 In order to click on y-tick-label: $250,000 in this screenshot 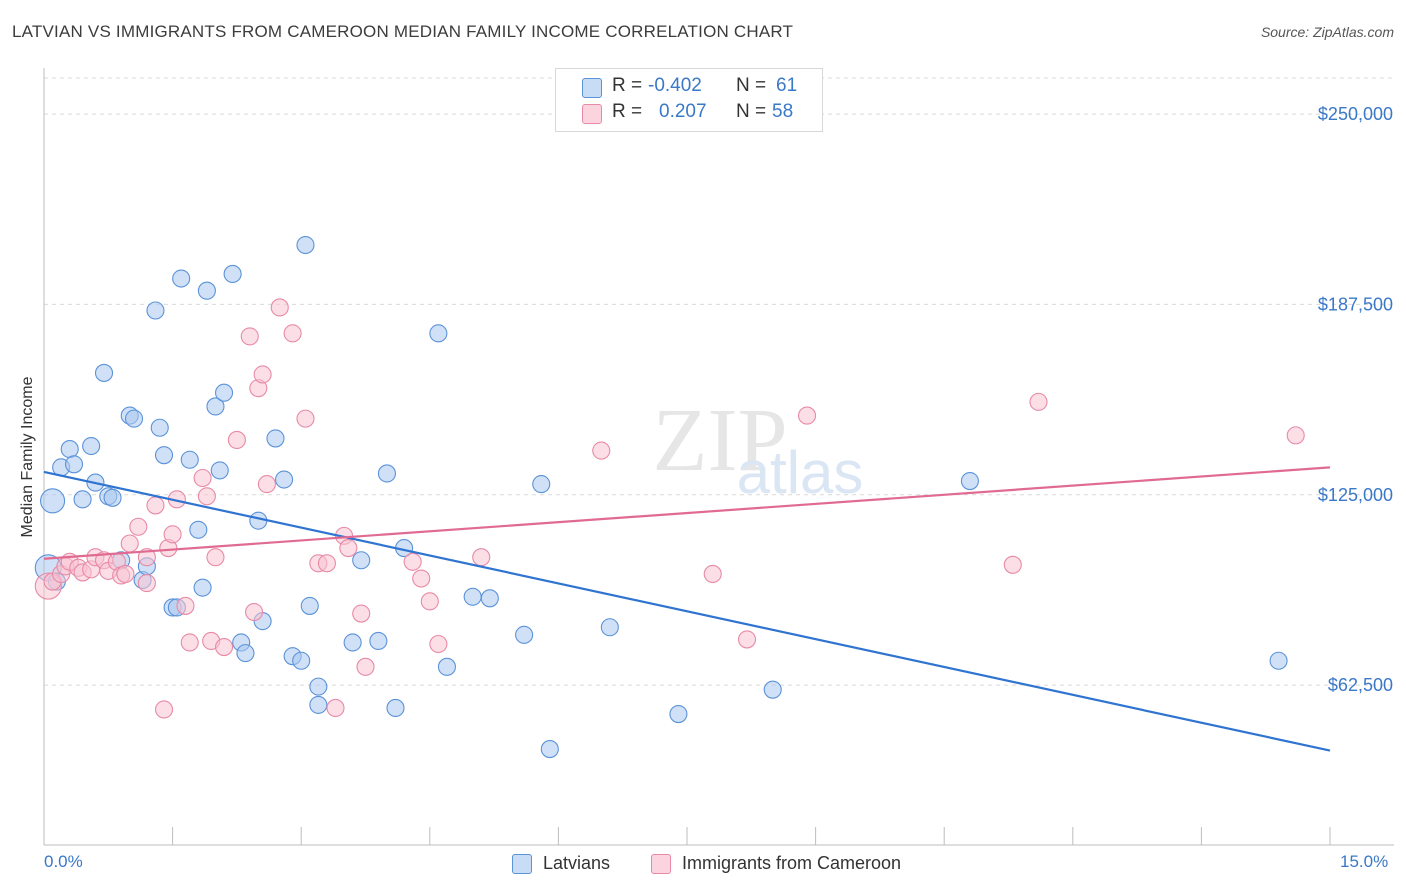, I will do `click(1355, 114)`.